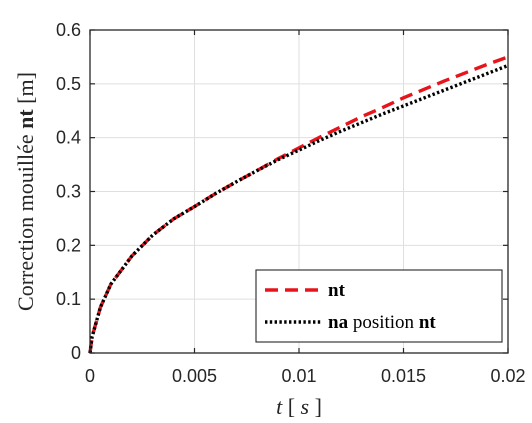 This screenshot has height=423, width=532. I want to click on x-tick-label: 0.015, so click(403, 376).